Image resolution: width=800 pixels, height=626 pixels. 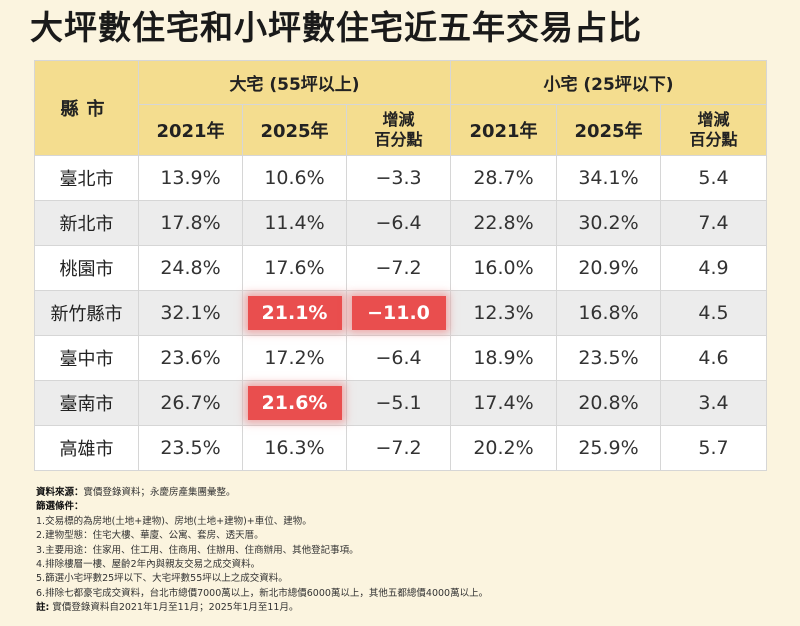 What do you see at coordinates (609, 448) in the screenshot?
I see `small-2025-cell: 25.9%` at bounding box center [609, 448].